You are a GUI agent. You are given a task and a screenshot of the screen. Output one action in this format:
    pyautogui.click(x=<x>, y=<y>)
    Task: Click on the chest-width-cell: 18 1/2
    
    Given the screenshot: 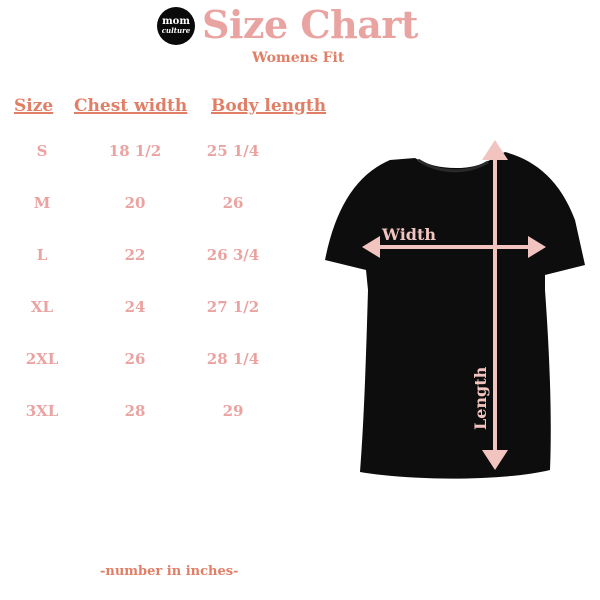 What is the action you would take?
    pyautogui.click(x=135, y=151)
    